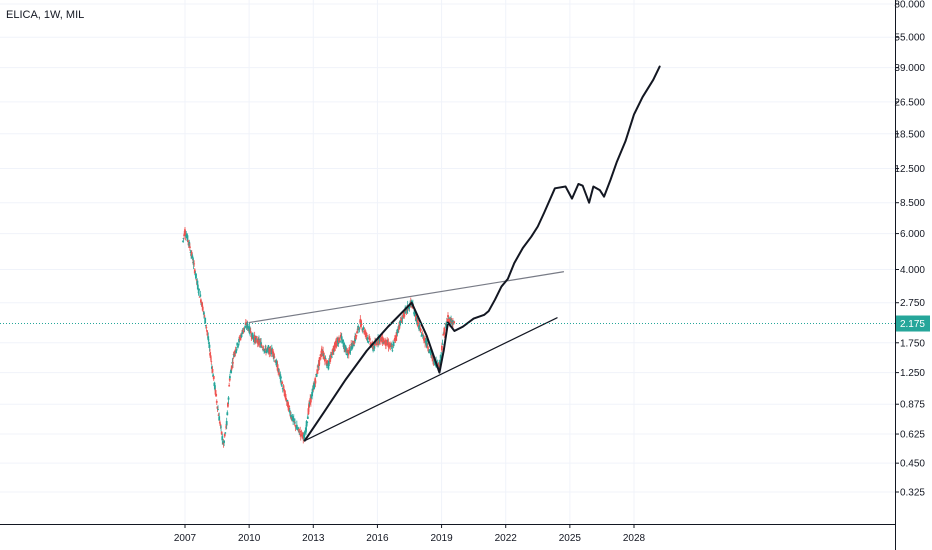 This screenshot has width=932, height=550. What do you see at coordinates (909, 38) in the screenshot?
I see `y-tick-label: 55.000` at bounding box center [909, 38].